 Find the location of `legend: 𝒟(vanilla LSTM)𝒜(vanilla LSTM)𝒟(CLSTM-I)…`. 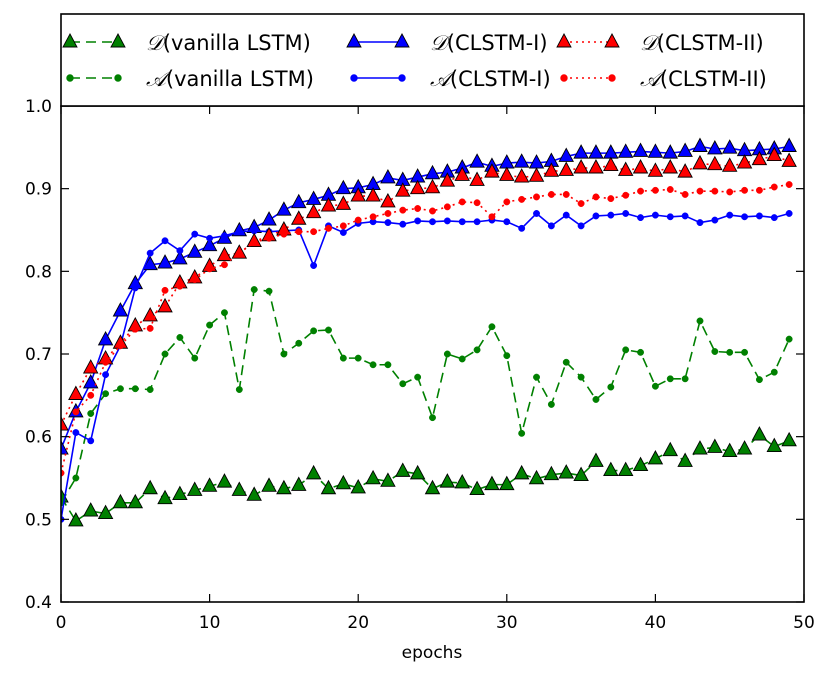

legend: 𝒟(vanilla LSTM)𝒜(vanilla LSTM)𝒟(CLSTM-I)… is located at coordinates (432, 60).